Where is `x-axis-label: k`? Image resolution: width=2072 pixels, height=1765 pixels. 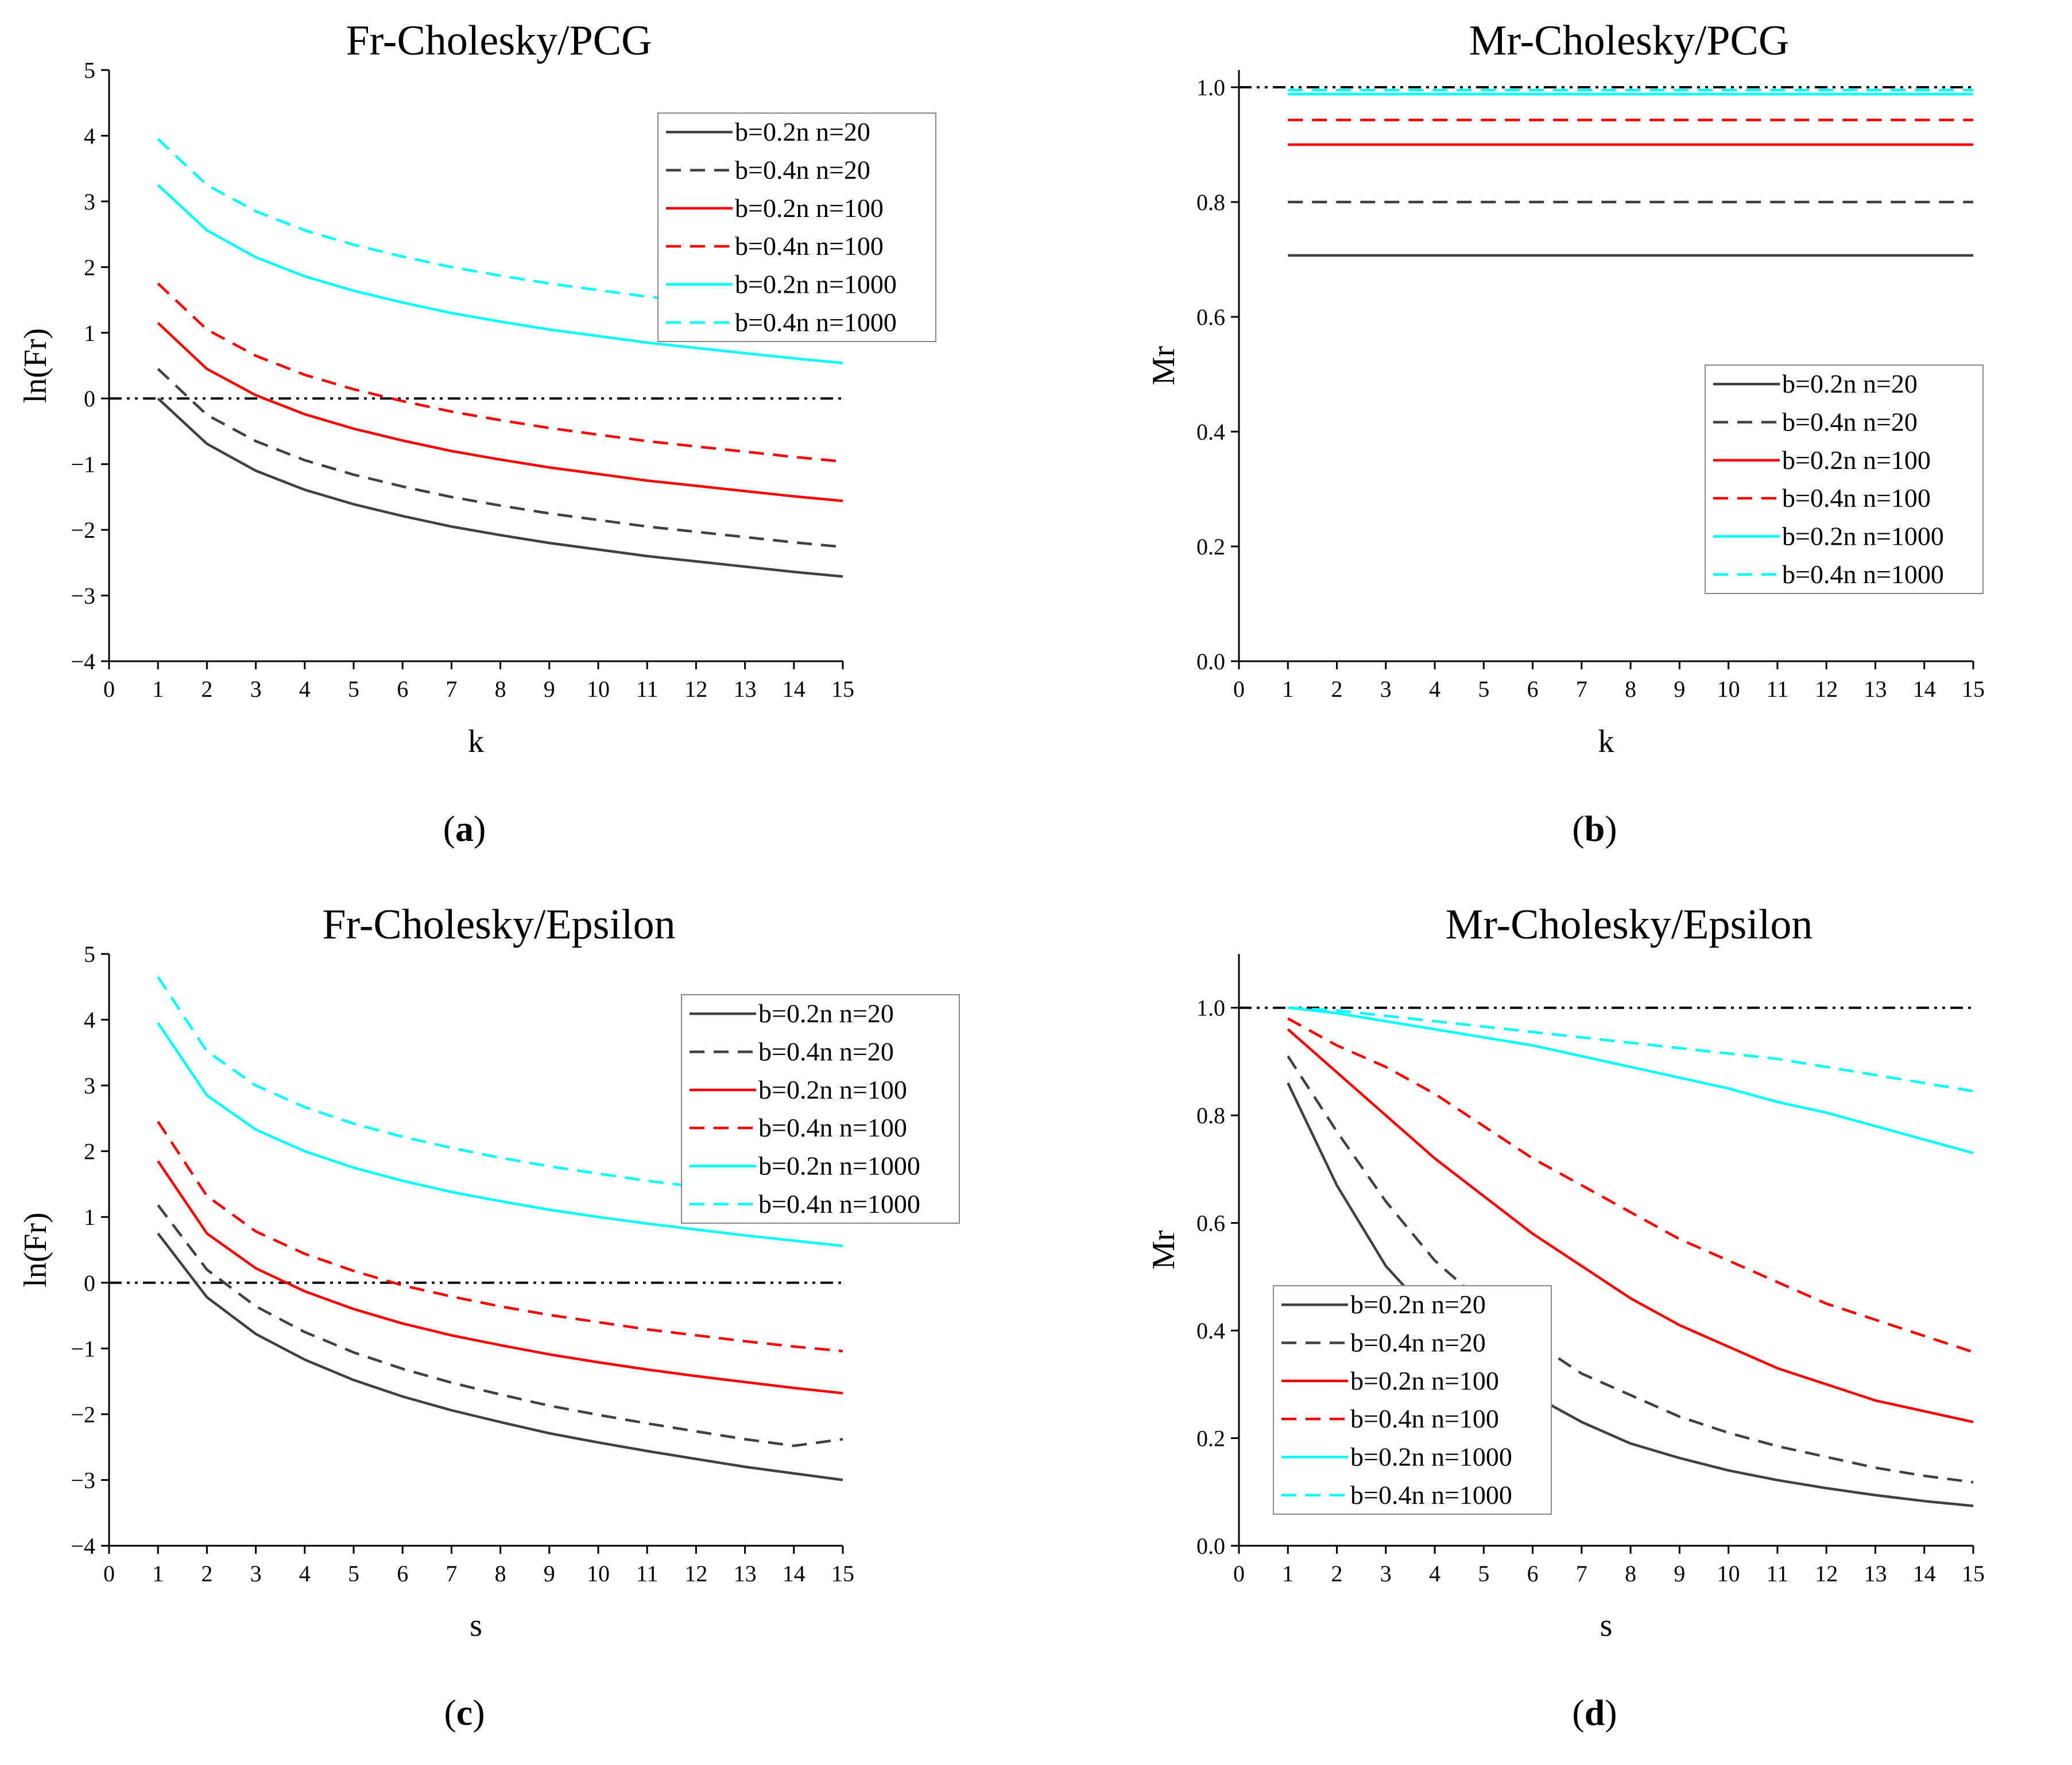
x-axis-label: k is located at coordinates (476, 741).